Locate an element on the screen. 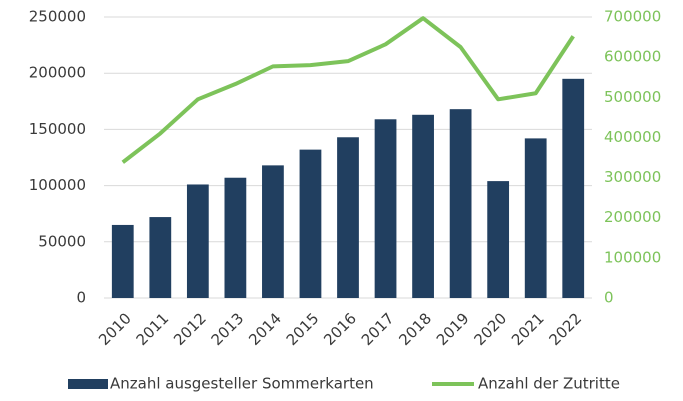  x-tick-label: 2021 is located at coordinates (528, 329).